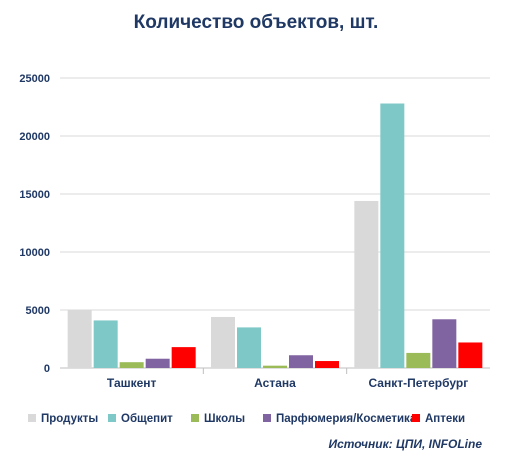 This screenshot has width=512, height=456. What do you see at coordinates (346, 419) in the screenshot?
I see `legend-label: Парфюмерия/Косметика` at bounding box center [346, 419].